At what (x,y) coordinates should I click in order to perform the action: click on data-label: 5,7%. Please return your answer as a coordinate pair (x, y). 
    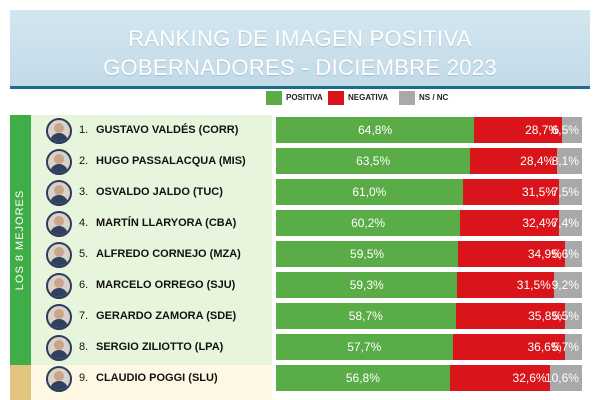
    Looking at the image, I should click on (565, 347).